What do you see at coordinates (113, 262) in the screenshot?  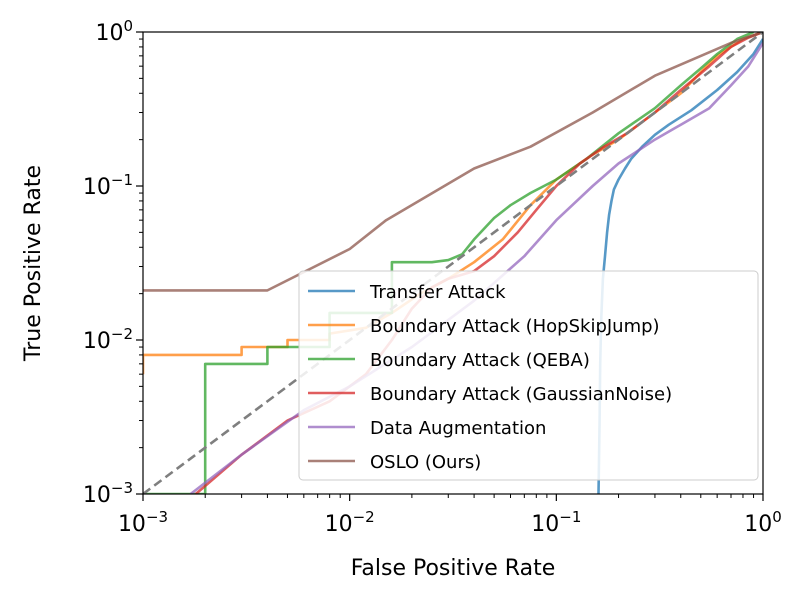 I see `y-axis-ticks: 10⁻³ 10⁻² 10⁻¹ 10⁰` at bounding box center [113, 262].